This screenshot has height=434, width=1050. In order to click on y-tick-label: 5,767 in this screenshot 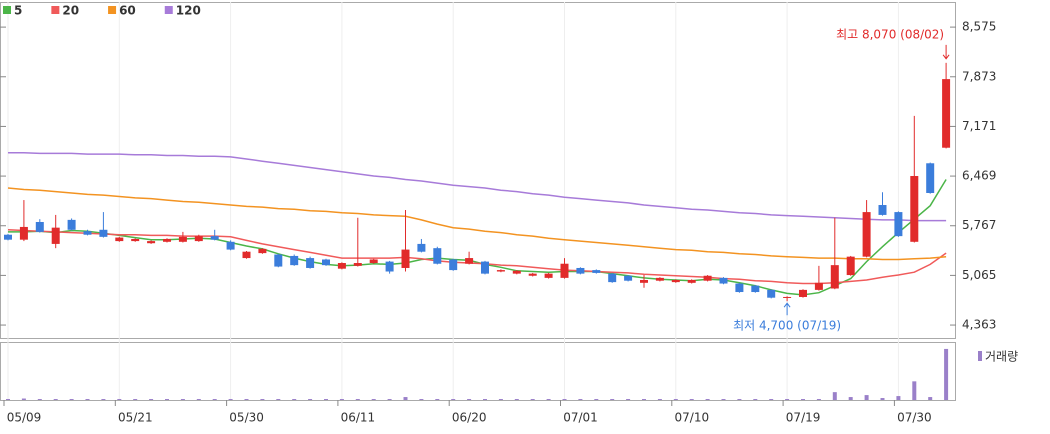, I will do `click(979, 225)`.